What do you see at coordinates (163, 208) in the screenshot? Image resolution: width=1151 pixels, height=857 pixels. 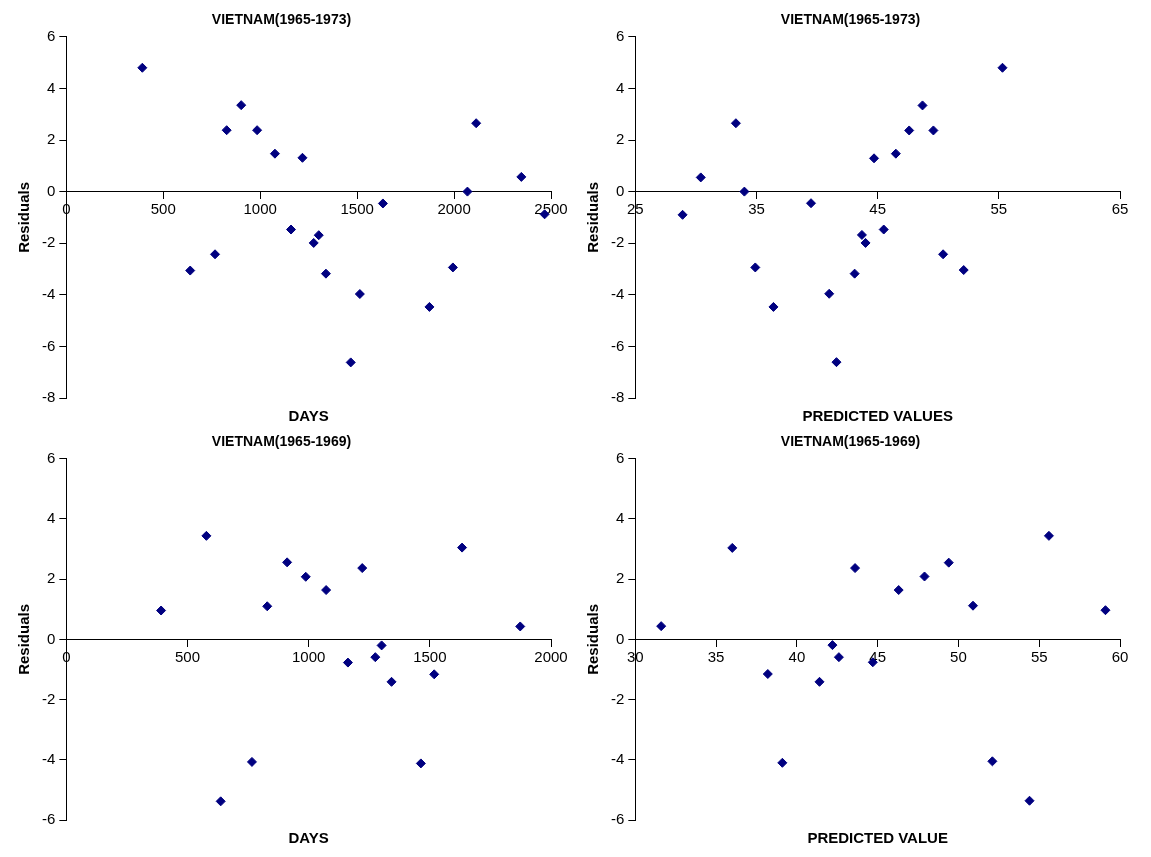 I see `x-tick-label: 500` at bounding box center [163, 208].